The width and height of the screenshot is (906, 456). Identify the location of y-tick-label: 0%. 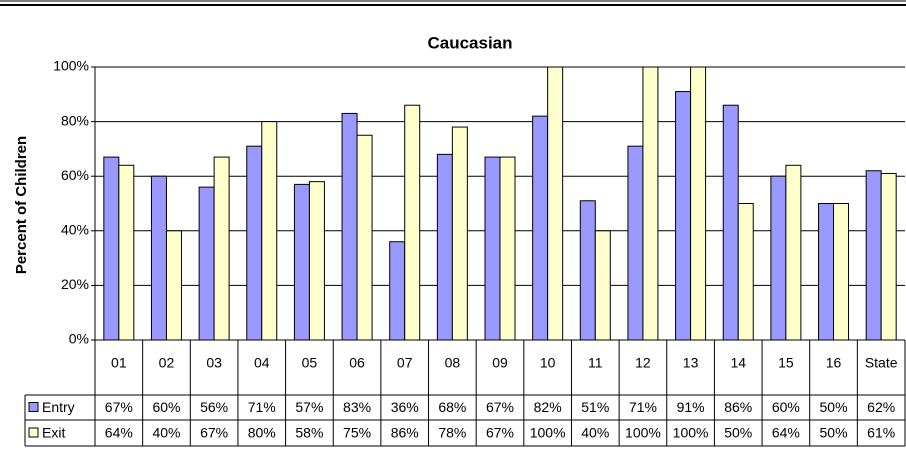
(79, 339).